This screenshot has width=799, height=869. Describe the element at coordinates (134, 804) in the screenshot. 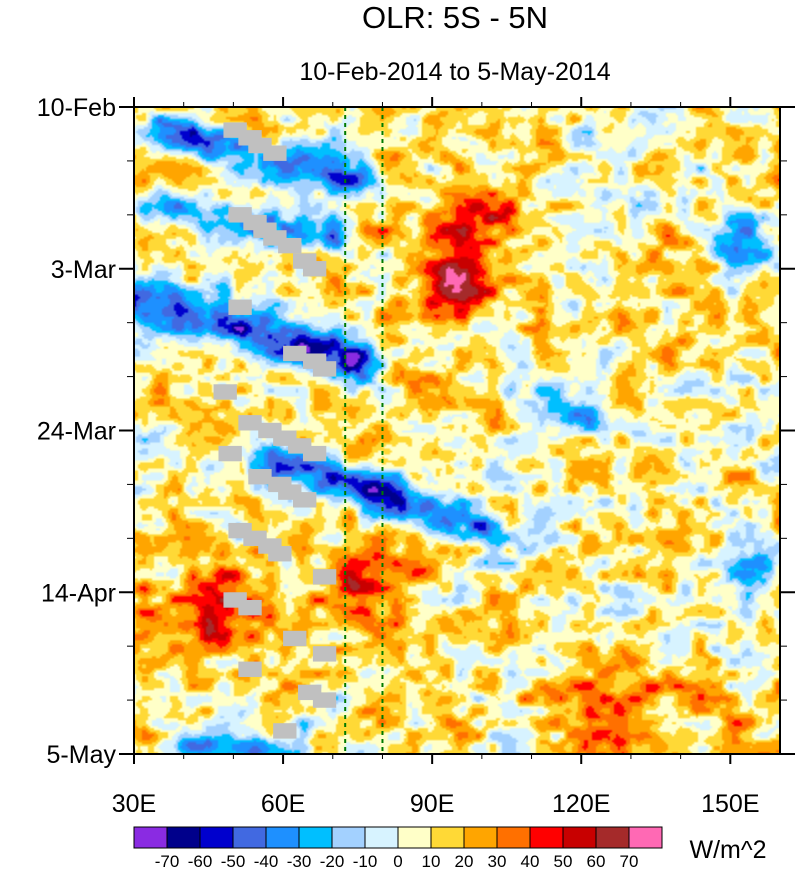

I see `x-tick-label: 30E` at that location.